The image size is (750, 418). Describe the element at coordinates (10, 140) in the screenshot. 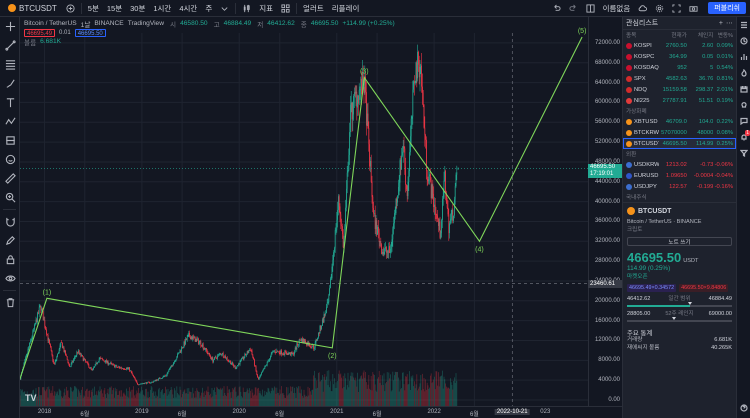

I see `prediction-tool` at that location.